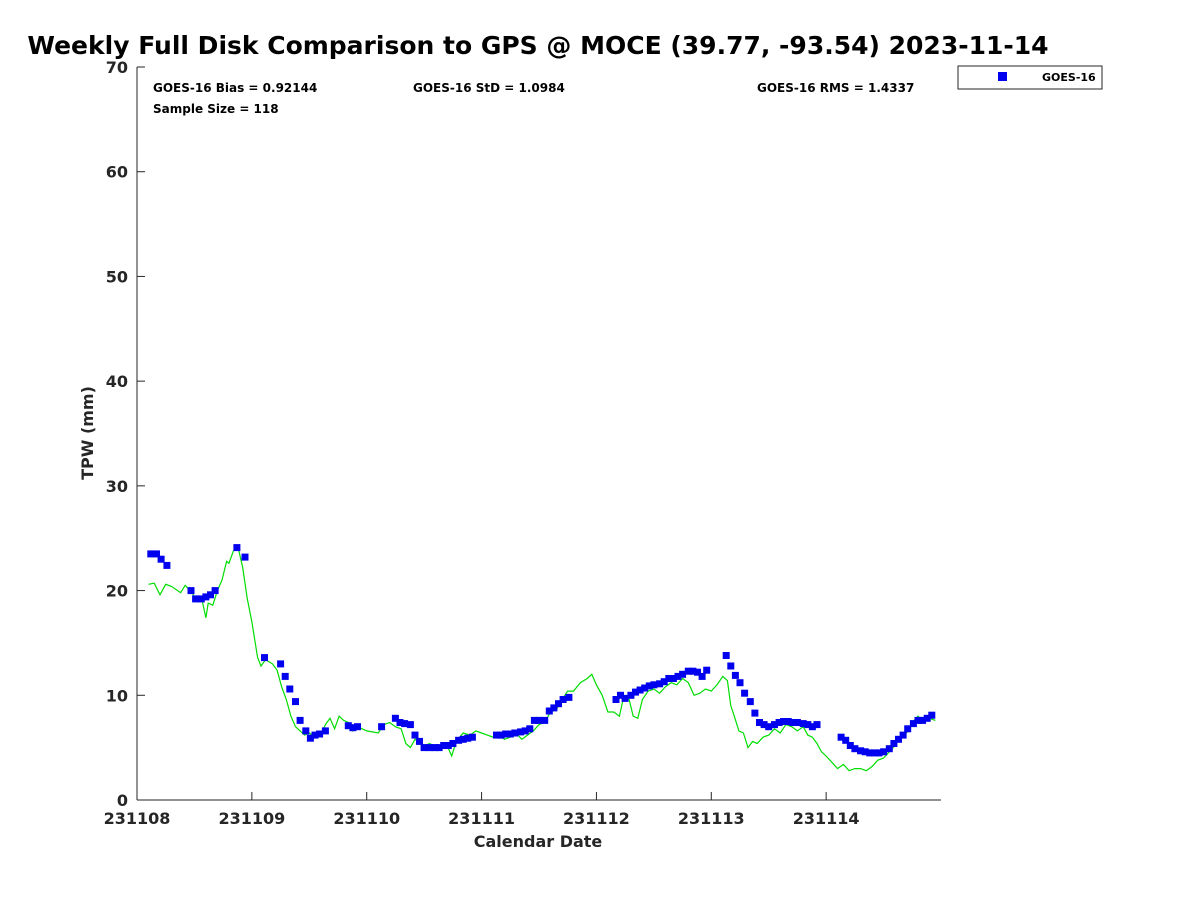 Image resolution: width=1200 pixels, height=900 pixels. I want to click on y-tick-label: 40, so click(117, 381).